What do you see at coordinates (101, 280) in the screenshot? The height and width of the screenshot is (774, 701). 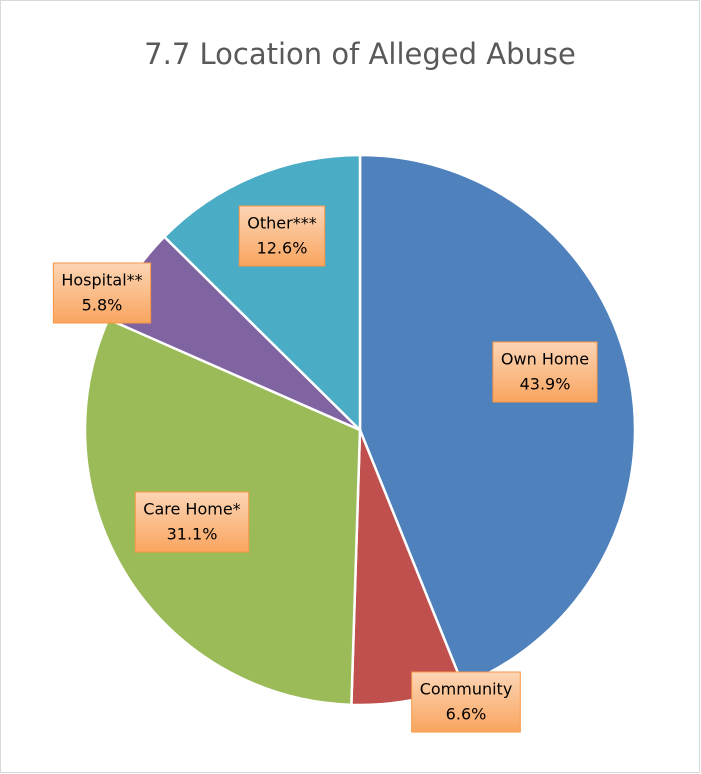 I see `label-category: Hospital**` at bounding box center [101, 280].